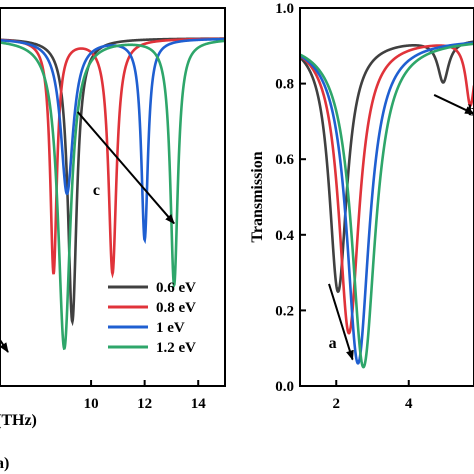 This screenshot has height=474, width=474. Describe the element at coordinates (409, 404) in the screenshot. I see `x-tick-label: 4` at that location.